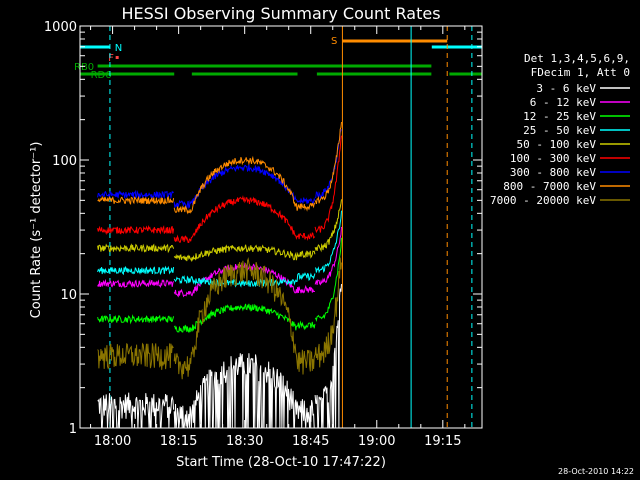  What do you see at coordinates (280, 13) in the screenshot?
I see `chart-title: HESSI Observing Summary Count Rates` at bounding box center [280, 13].